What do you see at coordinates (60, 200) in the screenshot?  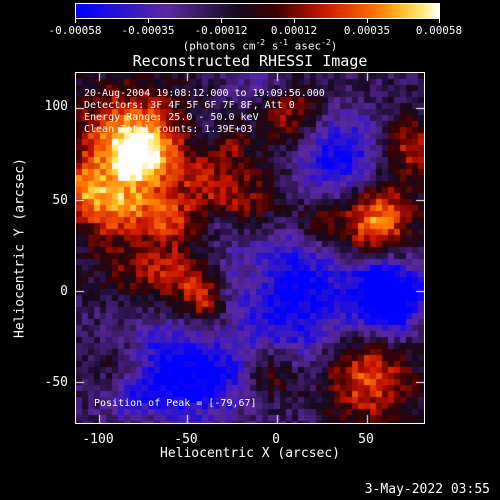 I see `y-tick-label: 50` at bounding box center [60, 200].